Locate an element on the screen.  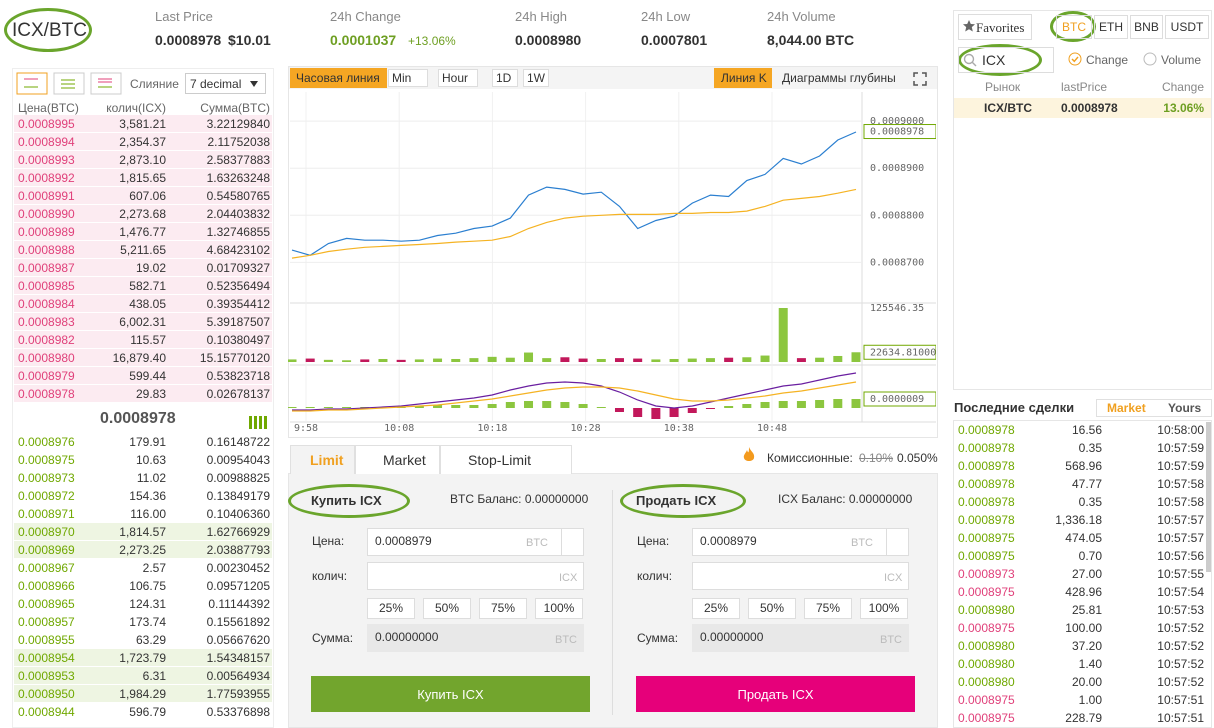
orderbook-view-icons is located at coordinates (71, 84).